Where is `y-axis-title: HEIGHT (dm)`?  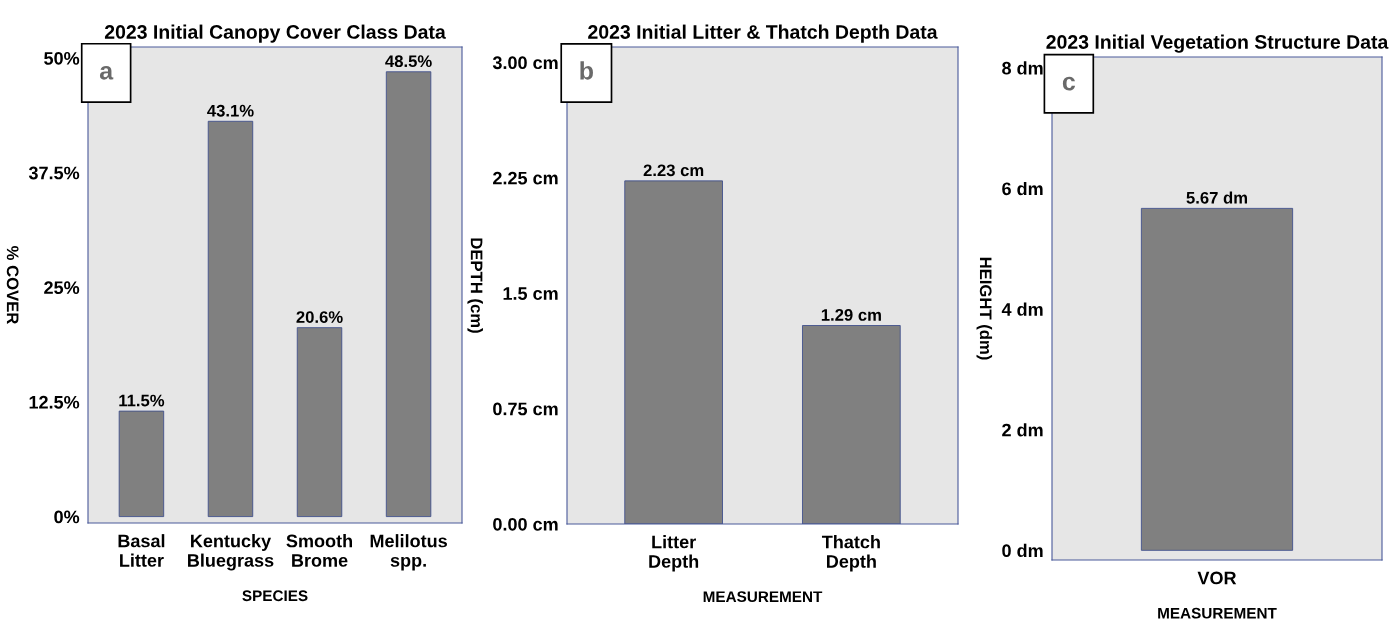
y-axis-title: HEIGHT (dm) is located at coordinates (984, 308).